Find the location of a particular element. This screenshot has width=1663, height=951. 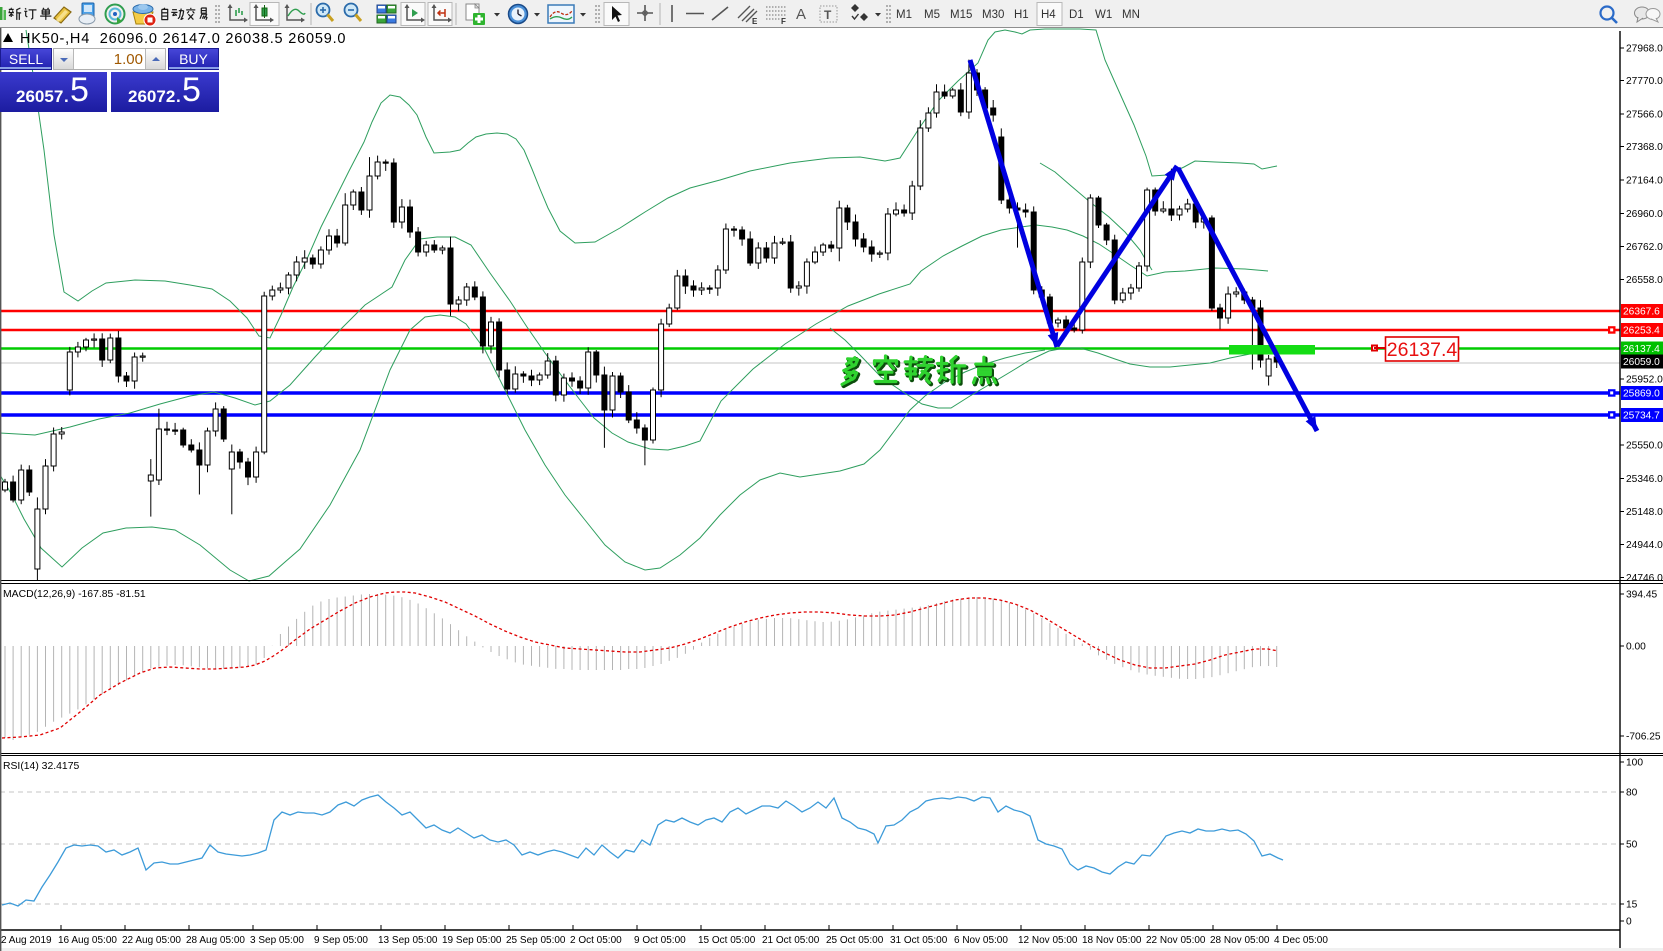

svg-text: 2 Aug 2019 is located at coordinates (26, 940).